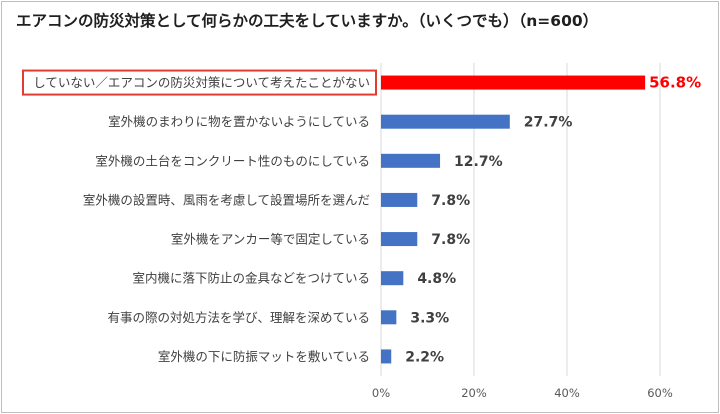  I want to click on category-label-3: 室外機の設置時、風雨を考慮して設置場所を選んだ, so click(226, 199).